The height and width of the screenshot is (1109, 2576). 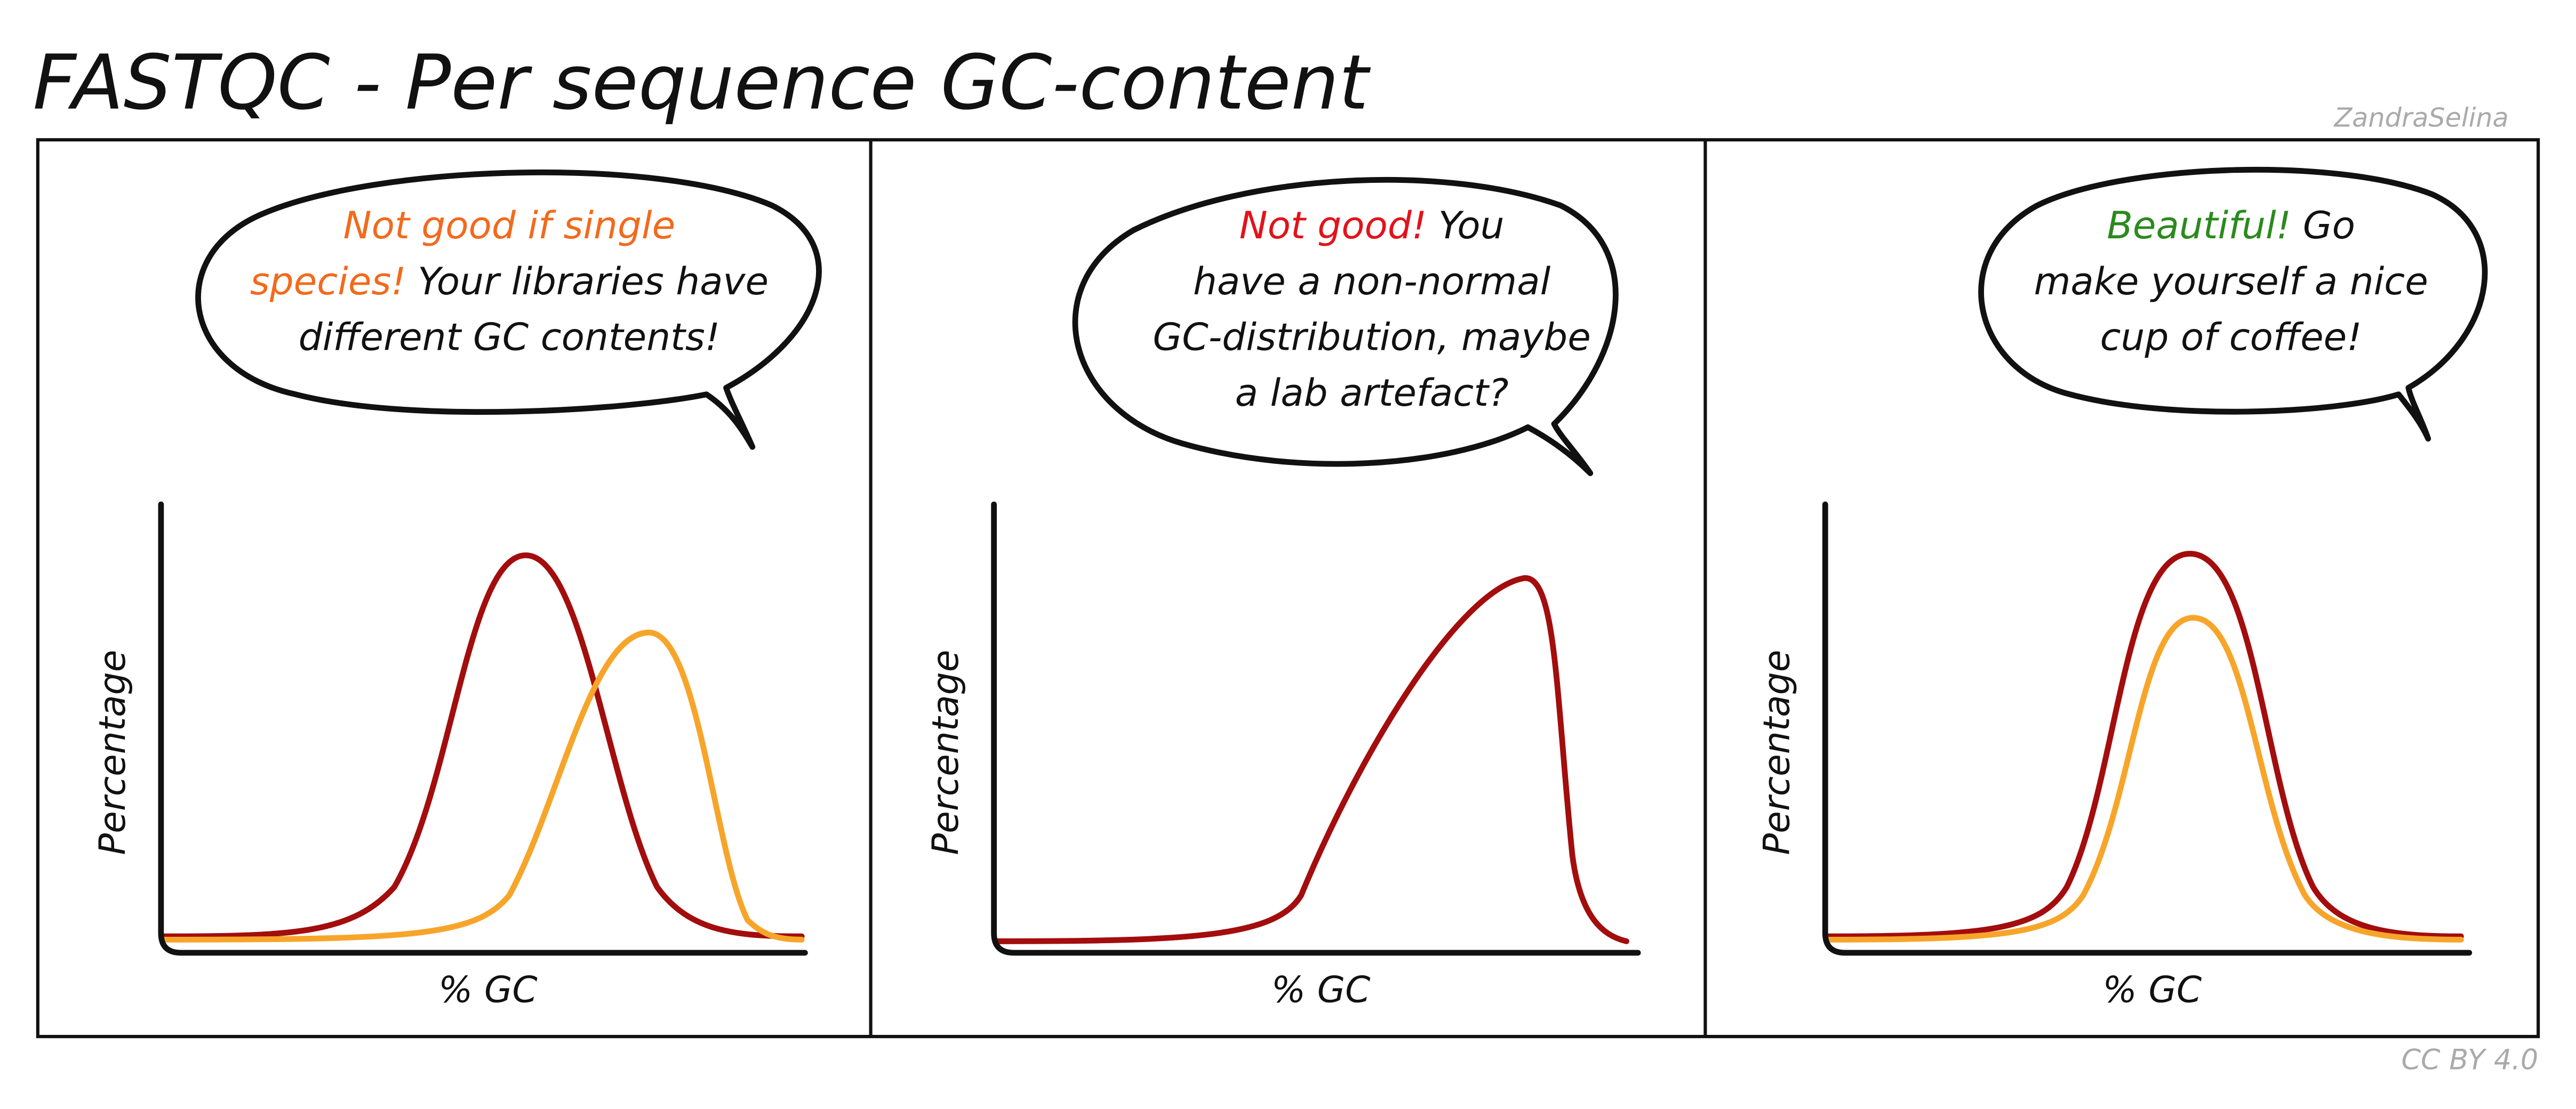 I want to click on speech-line: a lab artefact?, so click(x=1372, y=393).